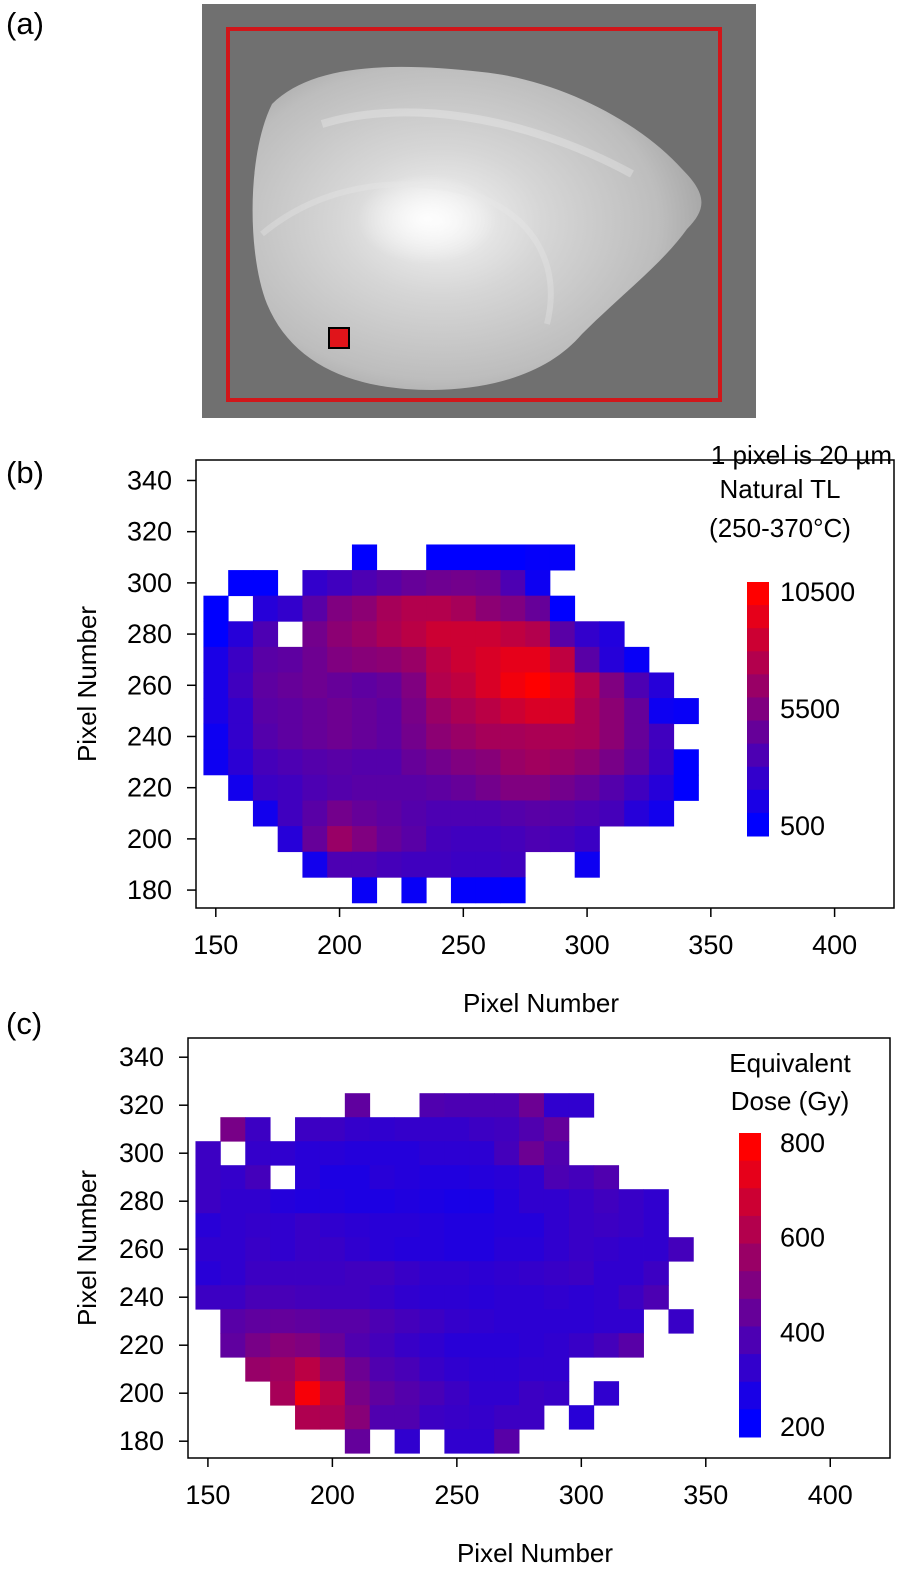  What do you see at coordinates (149, 890) in the screenshot?
I see `y-tick-label: 180` at bounding box center [149, 890].